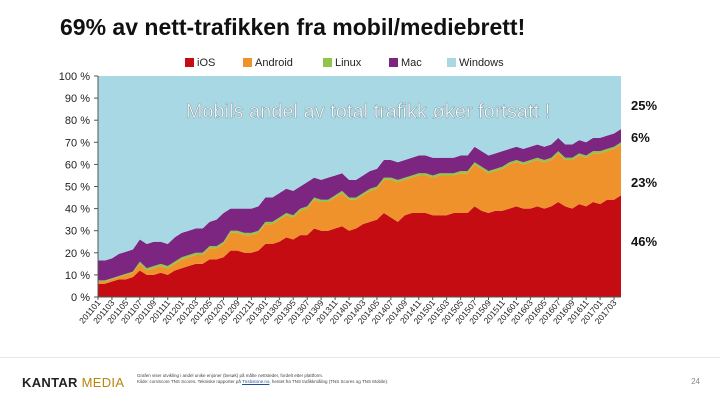 This screenshot has width=720, height=405. Describe the element at coordinates (327, 62) in the screenshot. I see `legend-swatch-linux` at that location.